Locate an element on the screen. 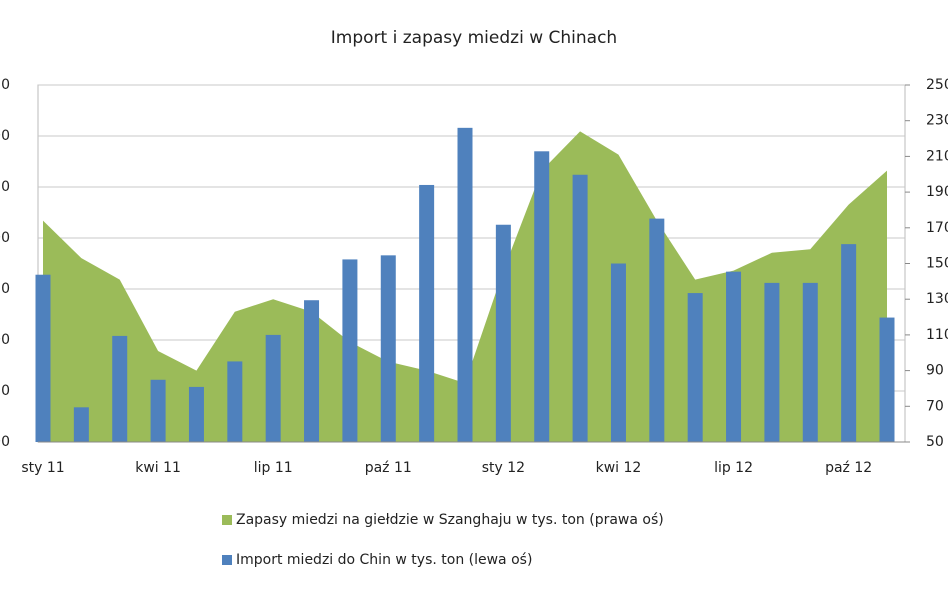 The image size is (948, 593). x-tick-label: lip 11 is located at coordinates (273, 468).